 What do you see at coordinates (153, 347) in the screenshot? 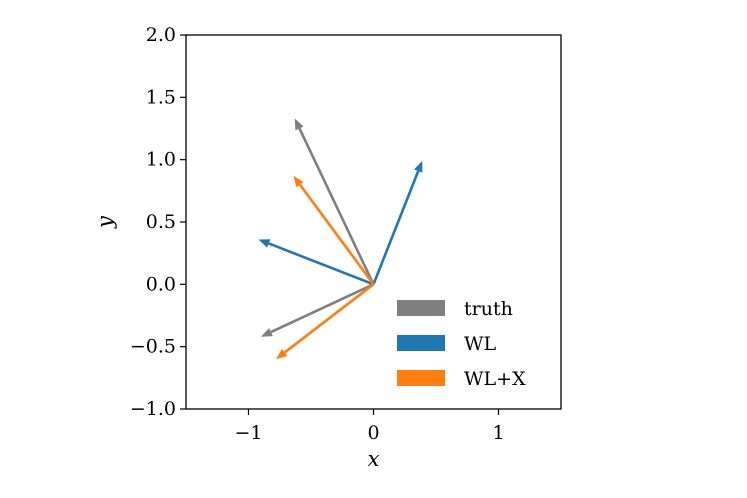
I see `y-tick-label: −0.5` at bounding box center [153, 347].